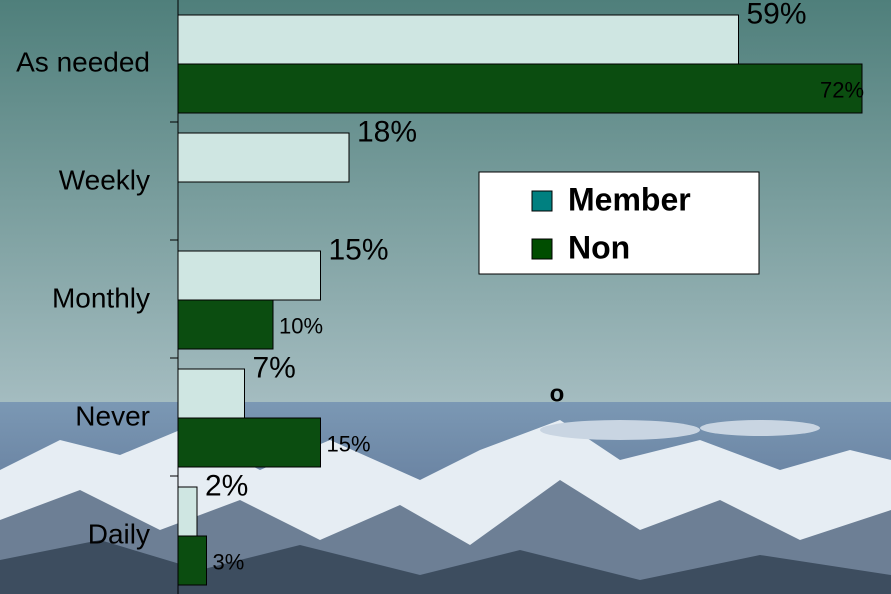 Image resolution: width=891 pixels, height=594 pixels. I want to click on legend-label: Member, so click(629, 199).